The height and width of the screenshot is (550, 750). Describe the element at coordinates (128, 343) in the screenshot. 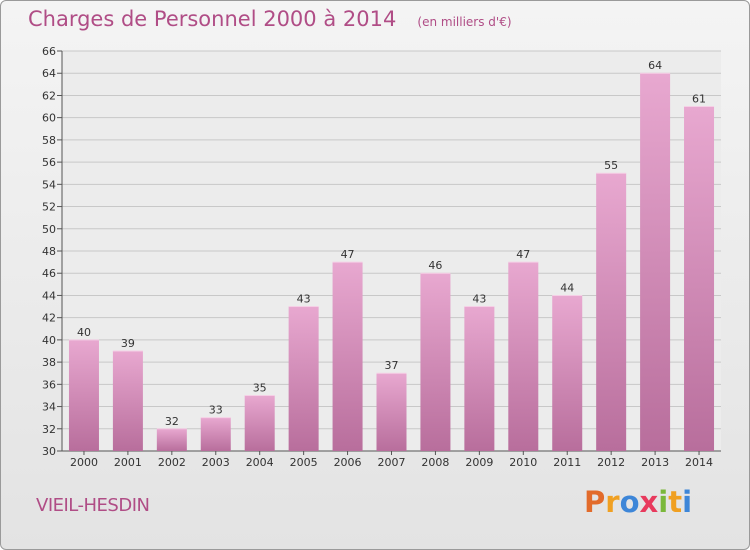

I see `data-label: 39` at that location.